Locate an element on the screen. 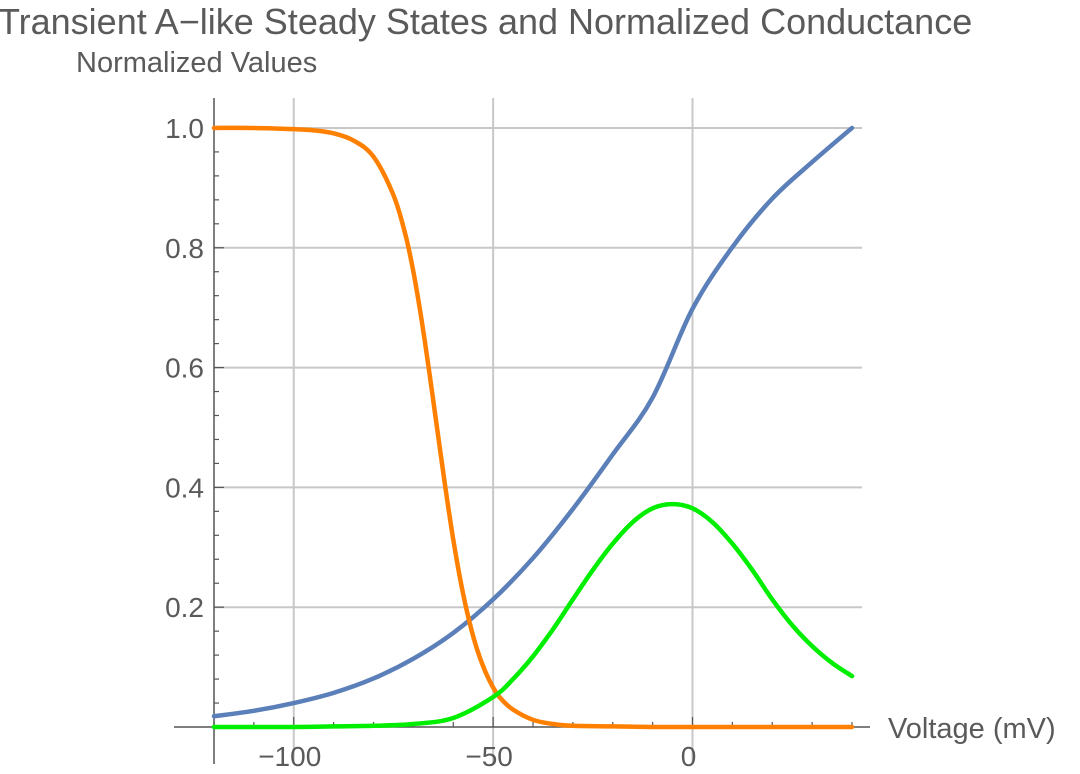 This screenshot has height=774, width=1080. y-tick-label: 0.8 is located at coordinates (184, 248).